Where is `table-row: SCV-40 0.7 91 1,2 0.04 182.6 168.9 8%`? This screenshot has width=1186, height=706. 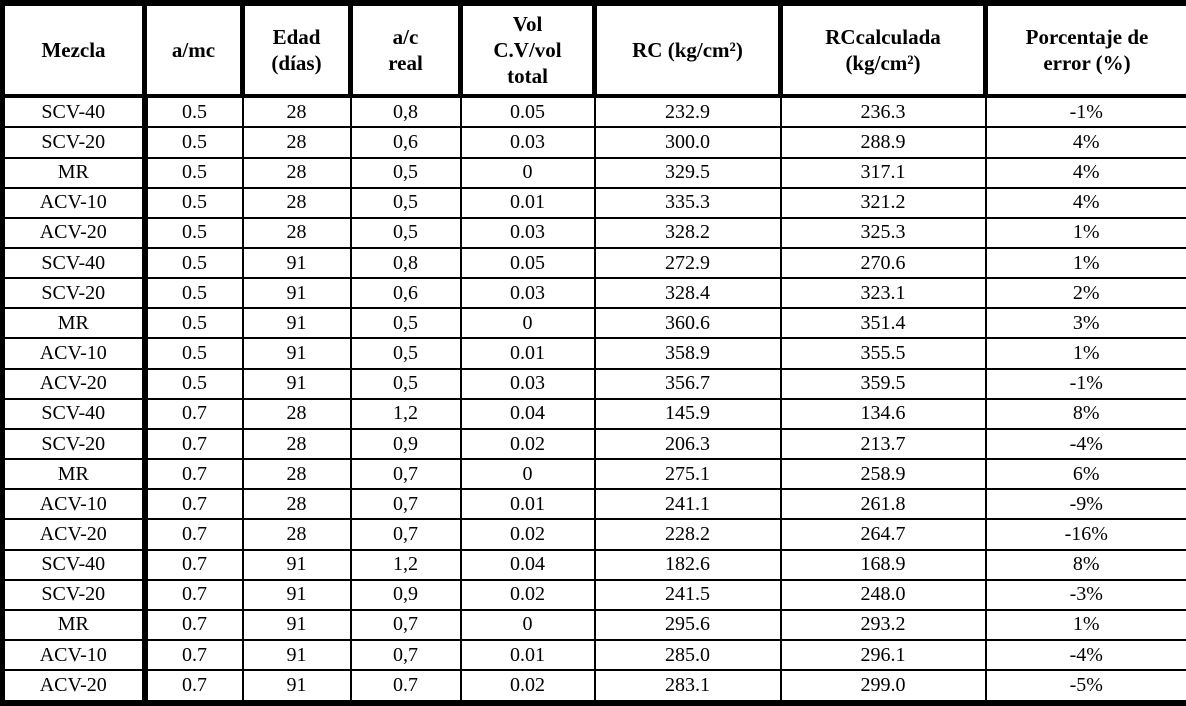
table-row: SCV-40 0.7 91 1,2 0.04 182.6 168.9 8% is located at coordinates (593, 564).